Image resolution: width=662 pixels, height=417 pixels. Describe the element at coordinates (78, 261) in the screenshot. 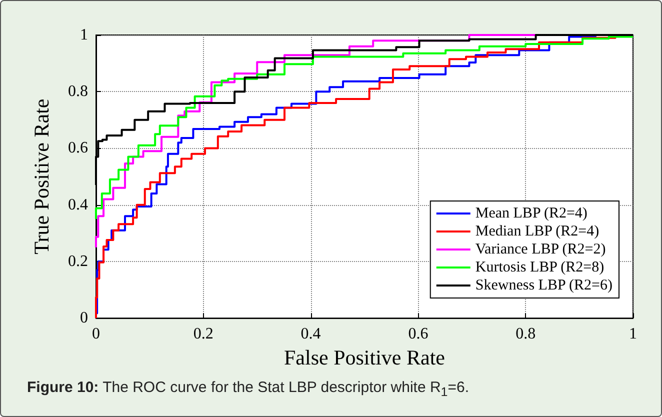

I see `y-tick-label: 0.2` at that location.